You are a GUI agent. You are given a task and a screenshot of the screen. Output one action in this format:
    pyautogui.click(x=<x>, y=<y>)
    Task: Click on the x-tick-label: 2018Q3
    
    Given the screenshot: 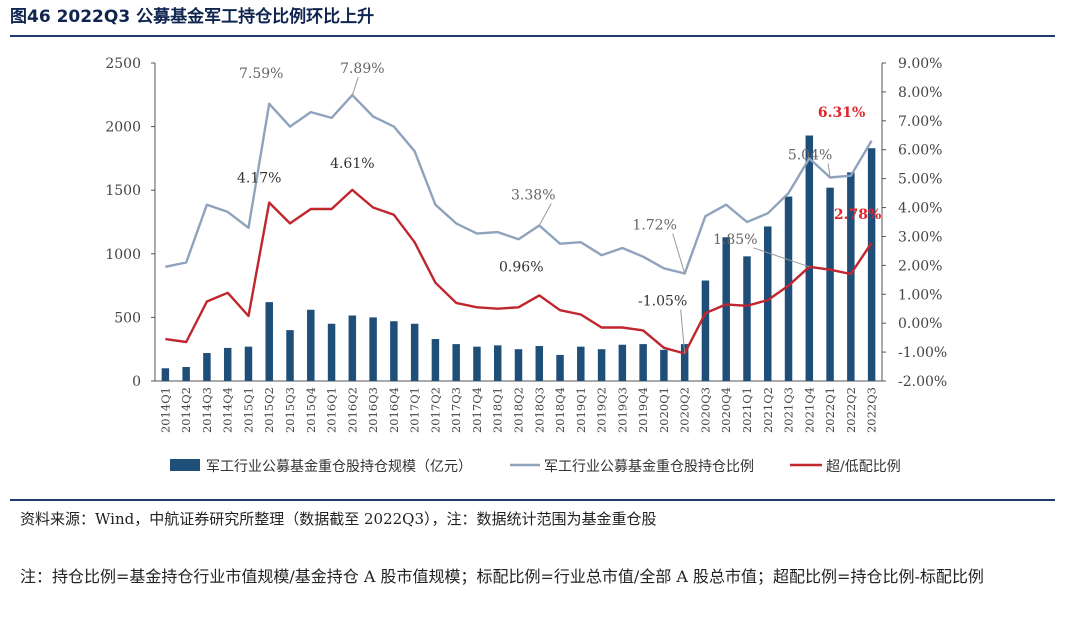 What is the action you would take?
    pyautogui.click(x=539, y=410)
    